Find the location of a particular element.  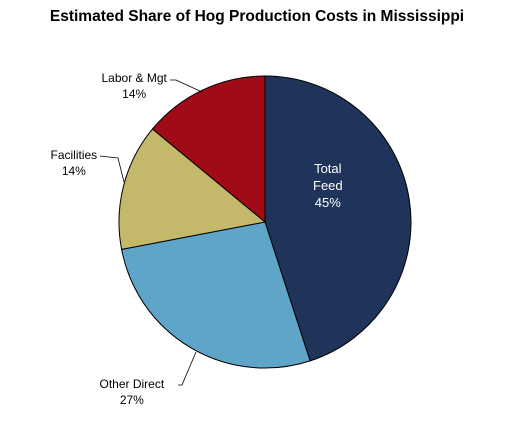

slice-label: Labor & Mgt 14% is located at coordinates (134, 86).